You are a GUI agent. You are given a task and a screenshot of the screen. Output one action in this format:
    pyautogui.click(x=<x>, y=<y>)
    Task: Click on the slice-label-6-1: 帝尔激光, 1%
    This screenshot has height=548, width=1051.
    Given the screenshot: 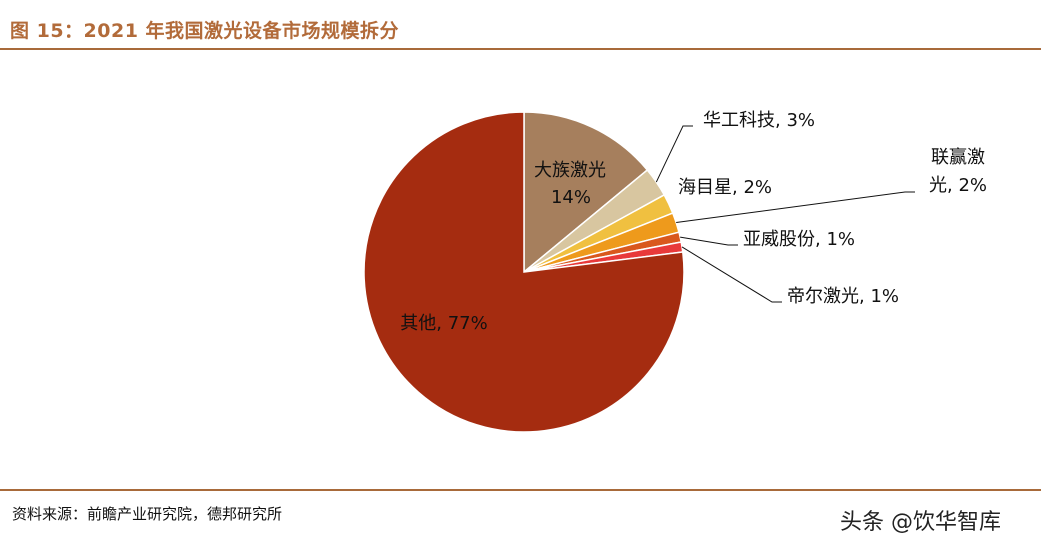 What is the action you would take?
    pyautogui.click(x=843, y=296)
    